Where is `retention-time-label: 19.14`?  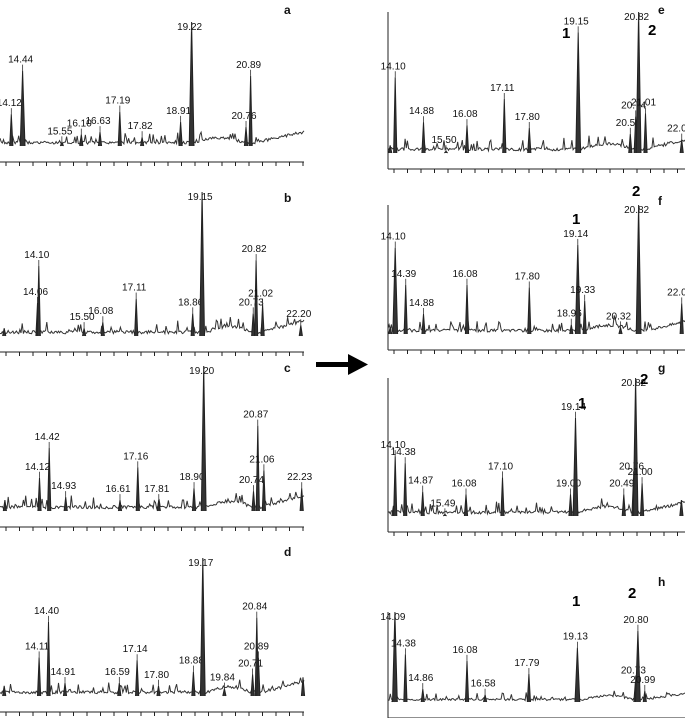
retention-time-label: 19.14 is located at coordinates (573, 407).